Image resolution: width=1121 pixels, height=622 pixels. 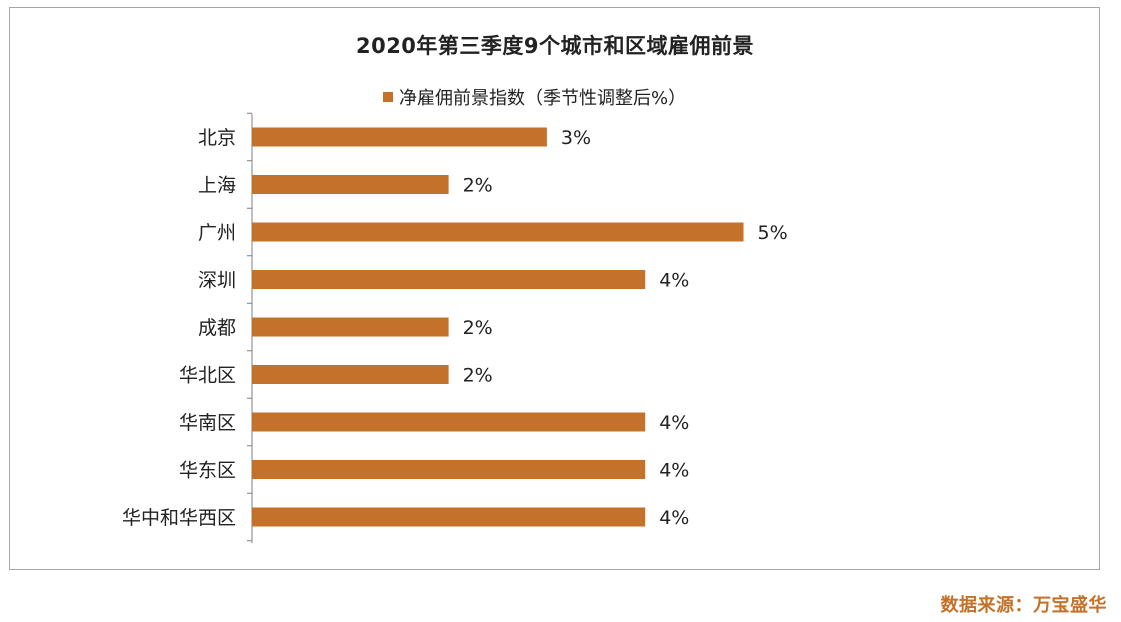 I want to click on category-label: 华中和华西区, so click(x=179, y=518).